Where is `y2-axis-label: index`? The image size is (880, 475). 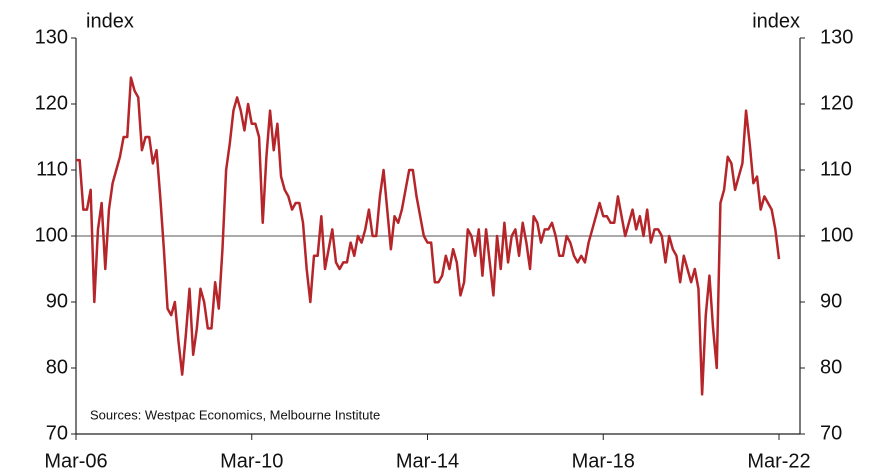
y2-axis-label: index is located at coordinates (776, 21).